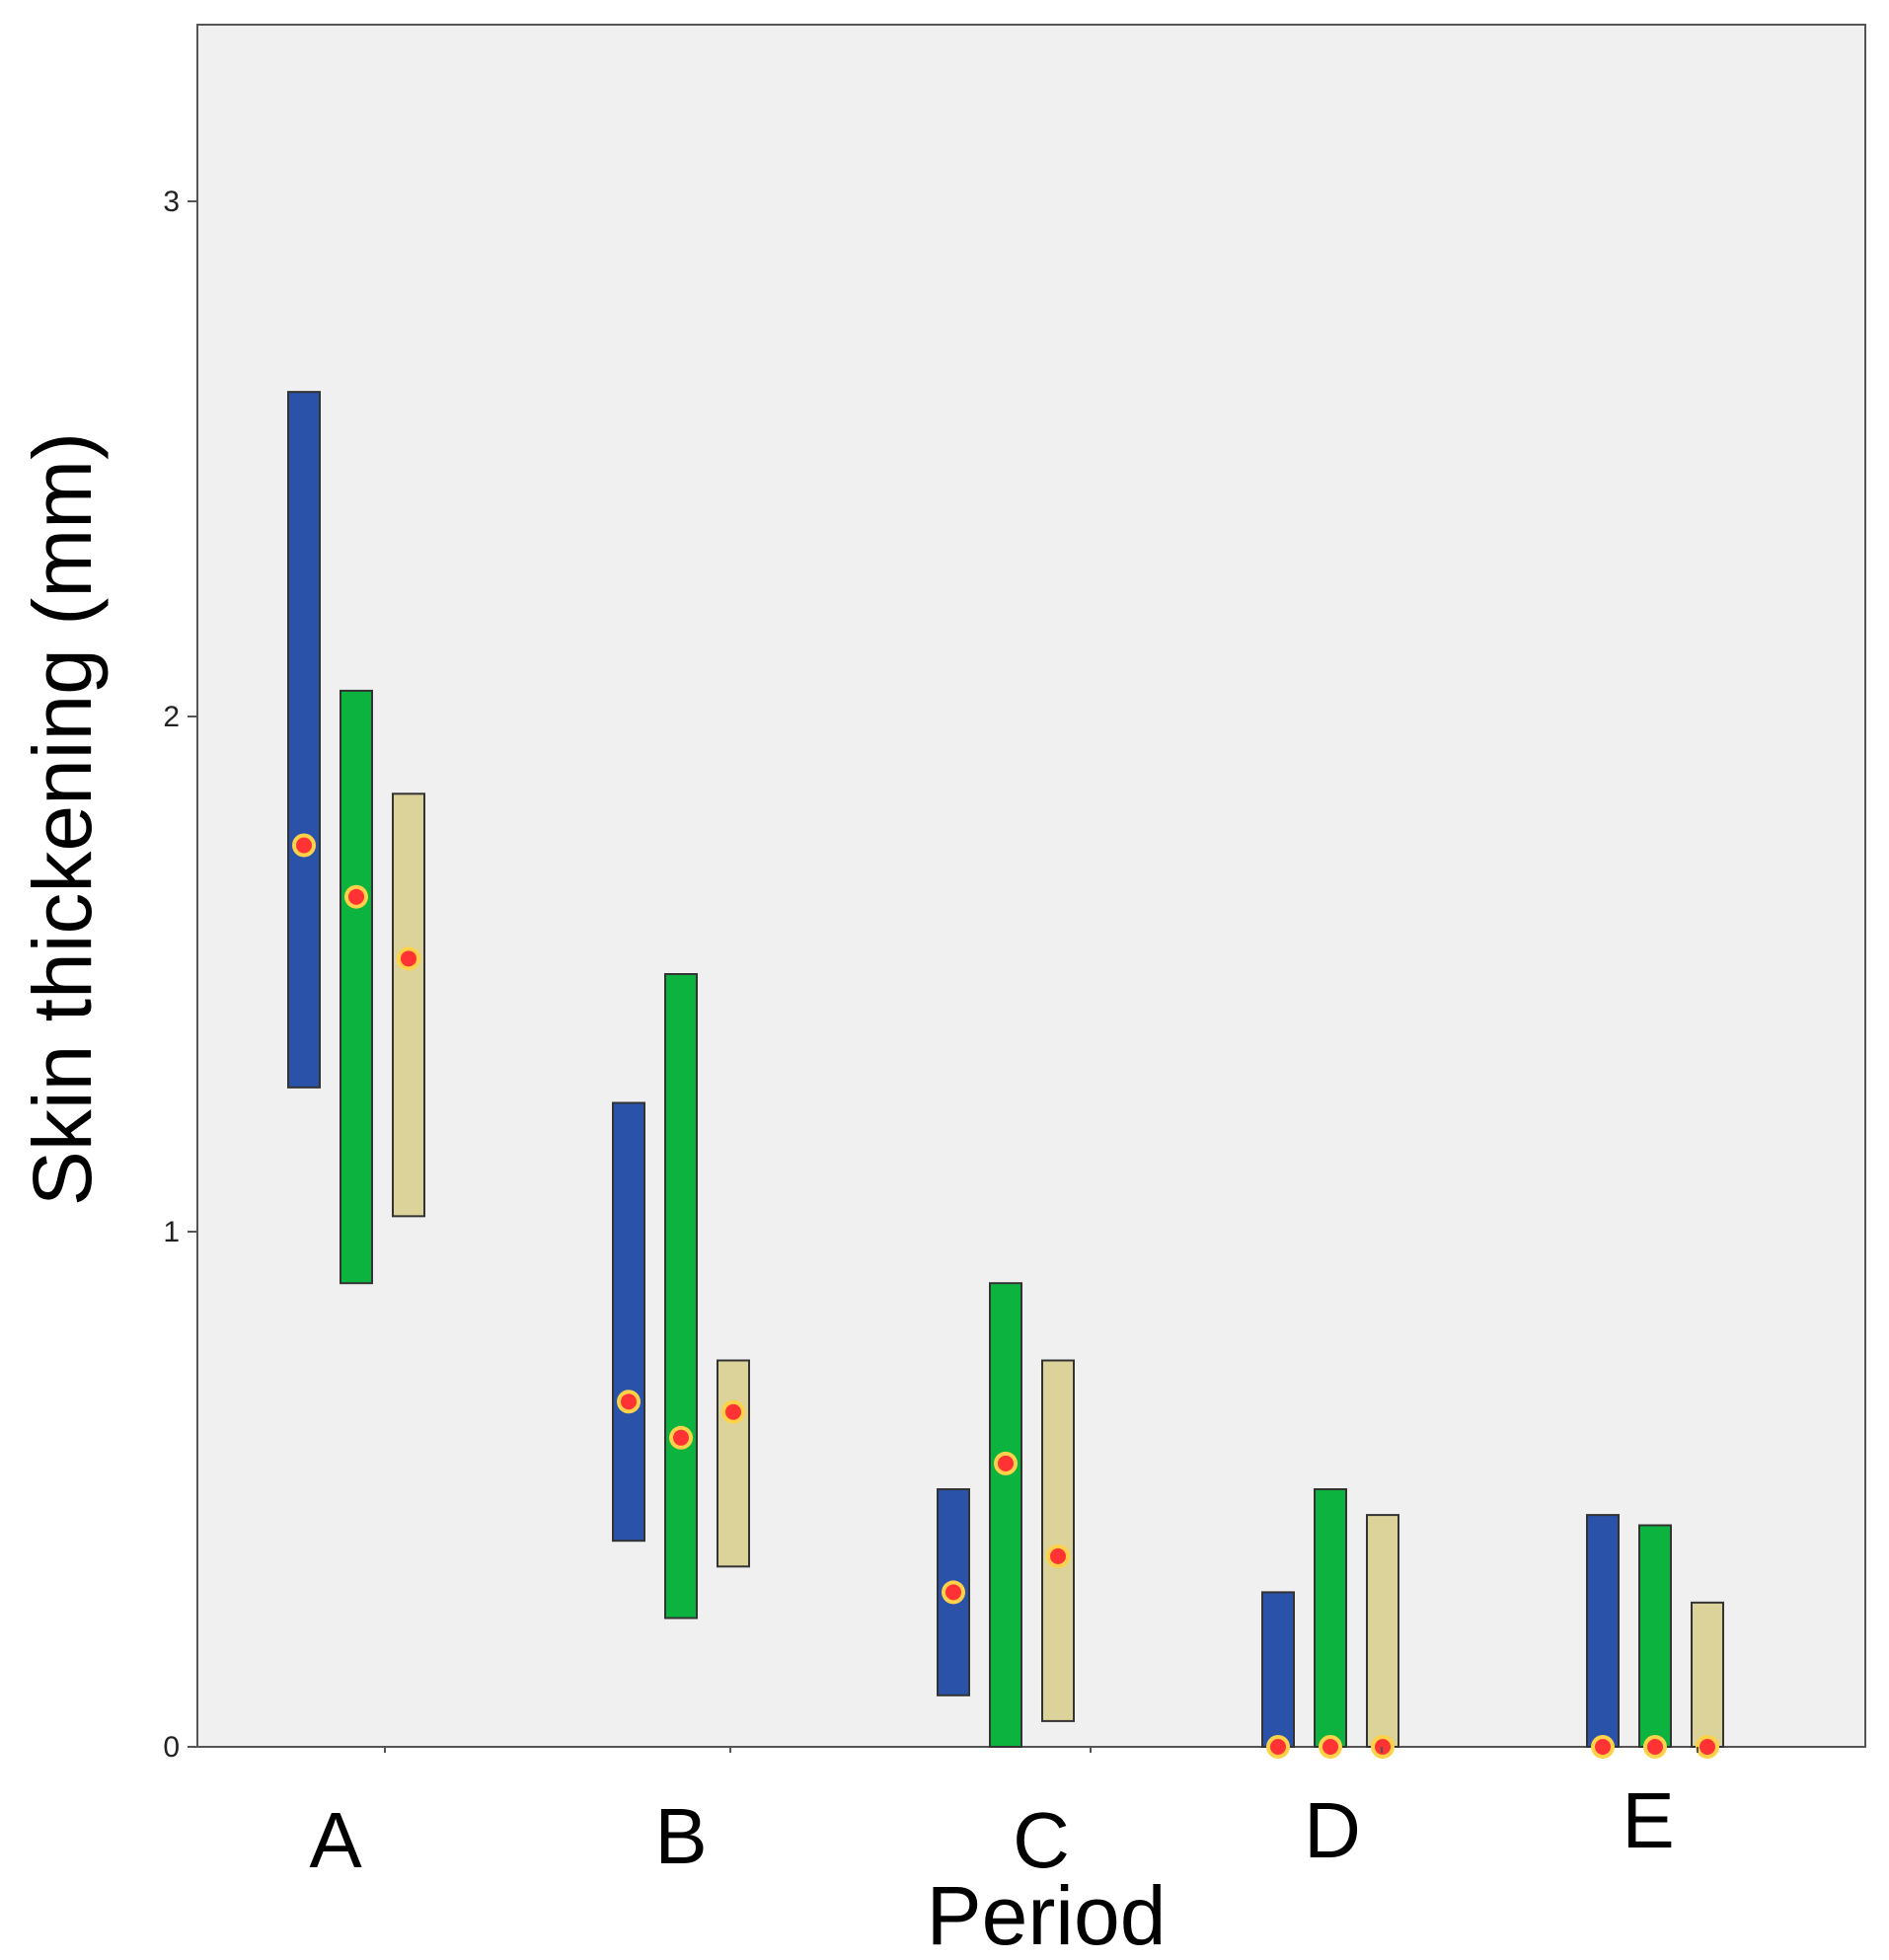  What do you see at coordinates (1047, 1914) in the screenshot?
I see `x-axis-title: Period` at bounding box center [1047, 1914].